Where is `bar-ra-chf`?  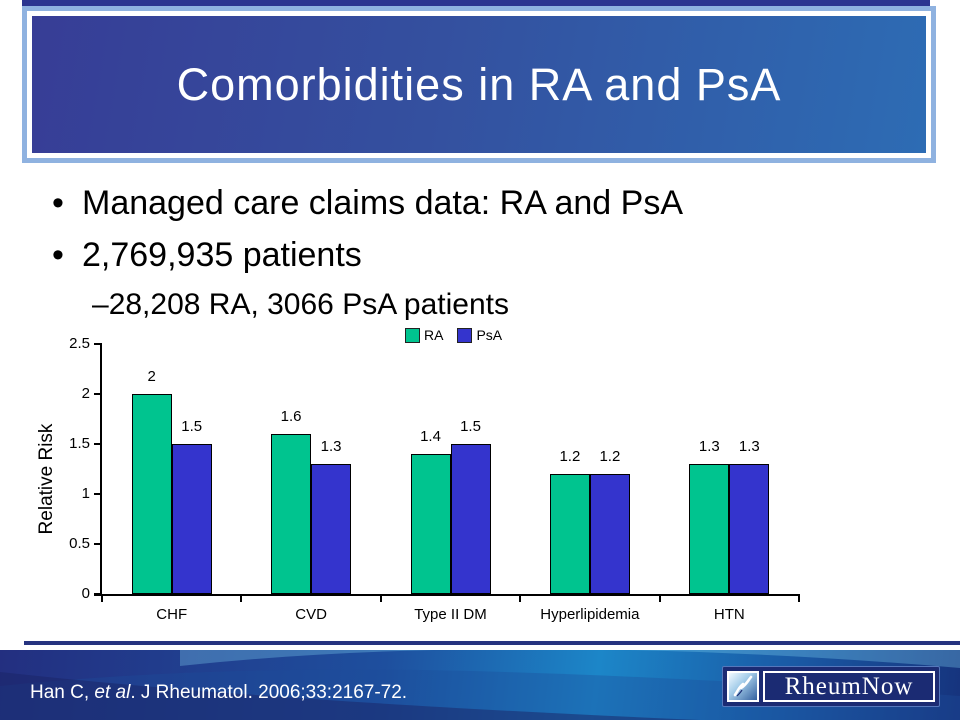
bar-ra-chf is located at coordinates (151, 494).